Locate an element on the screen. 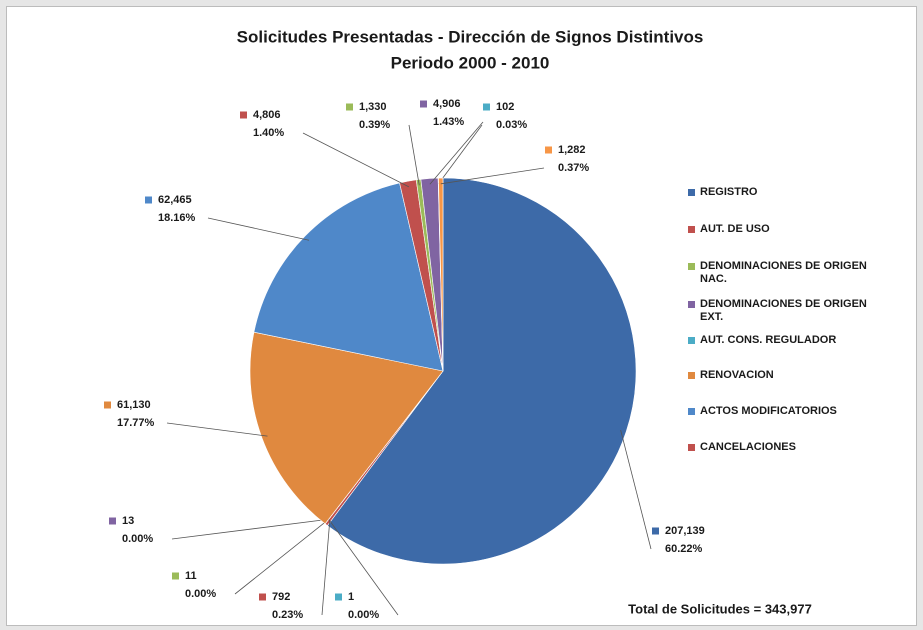  value-label: 102 is located at coordinates (505, 107).